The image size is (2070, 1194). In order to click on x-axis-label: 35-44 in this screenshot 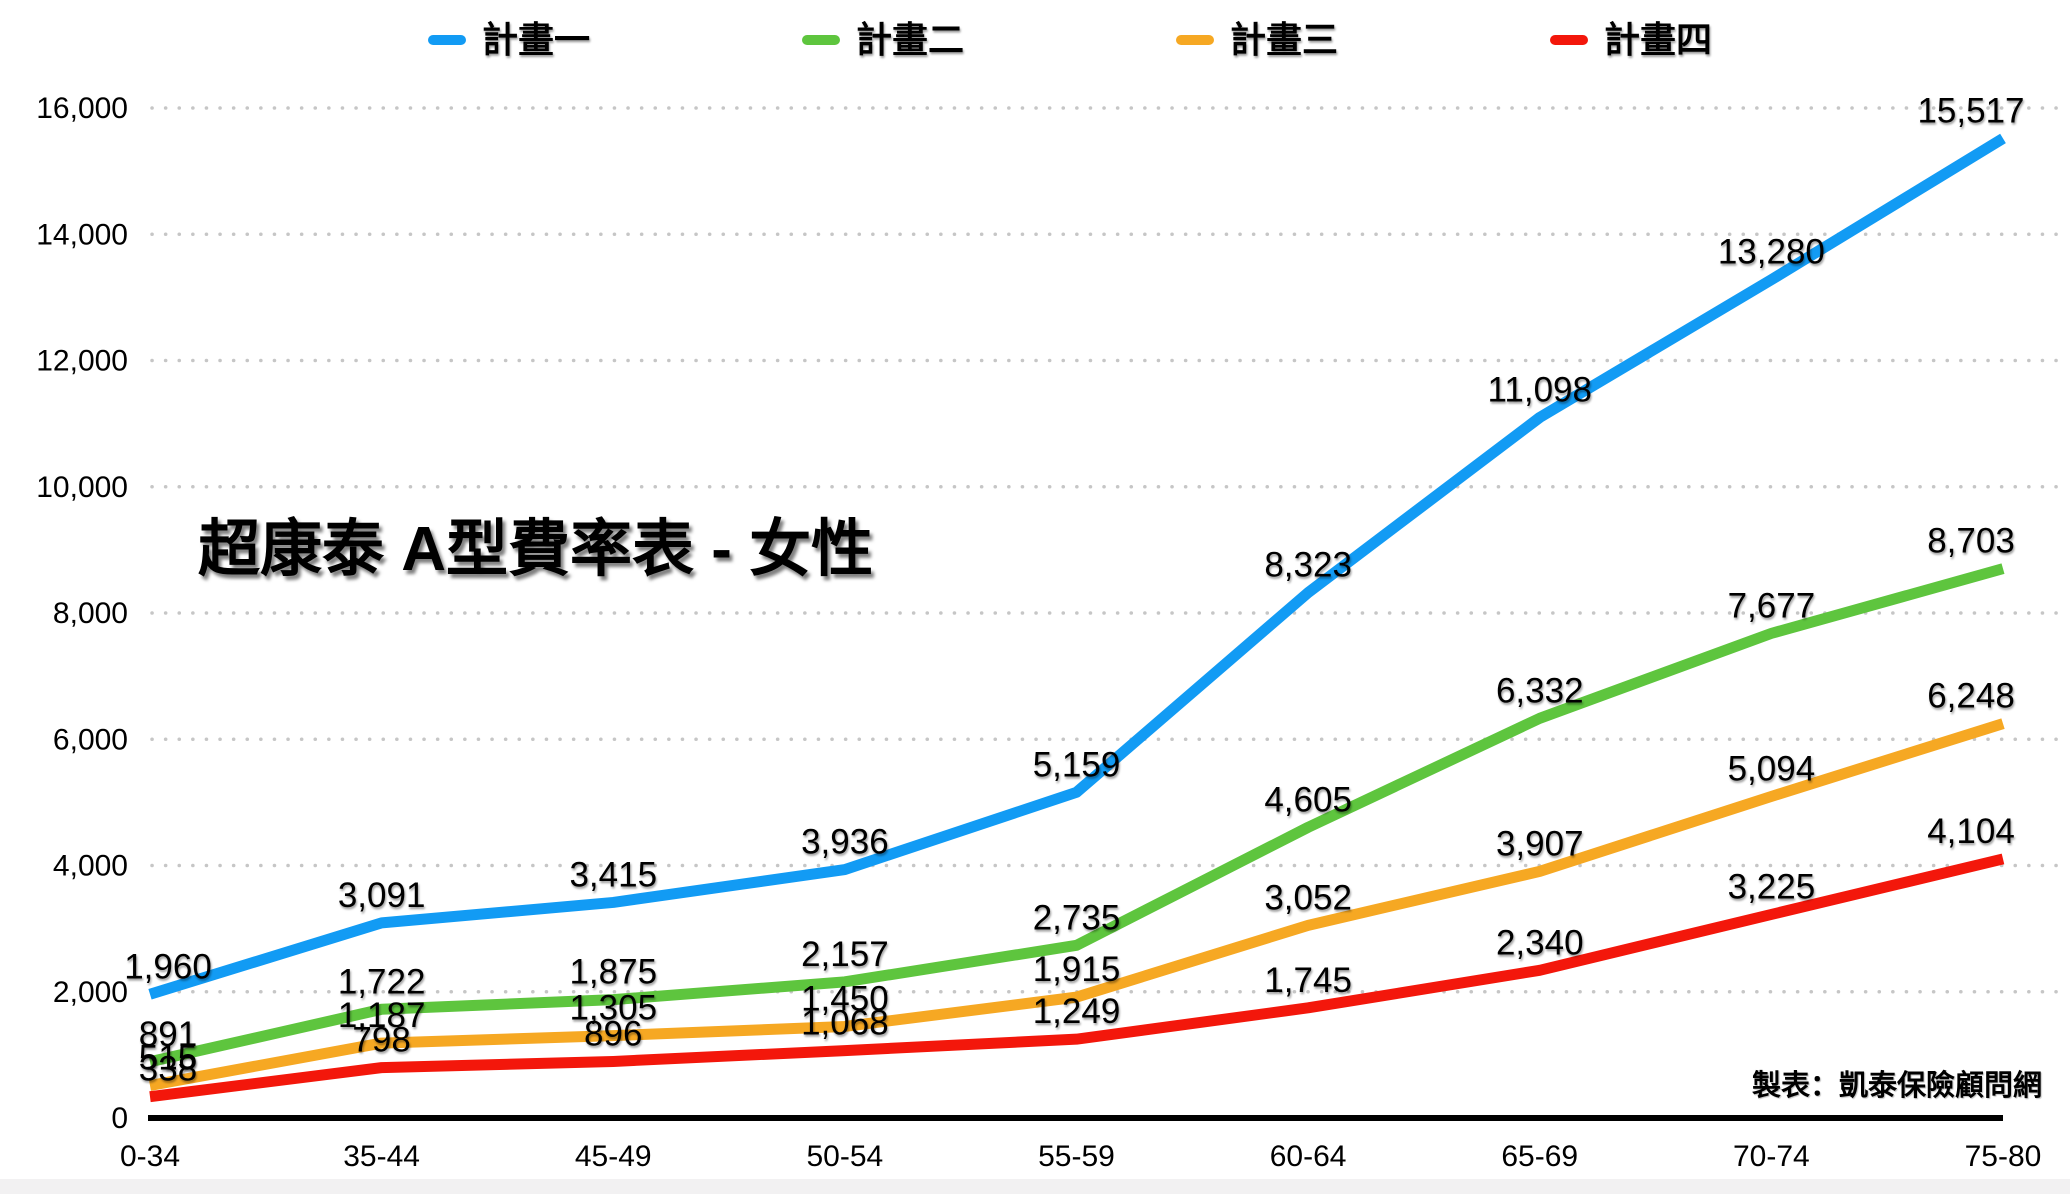, I will do `click(381, 1156)`.